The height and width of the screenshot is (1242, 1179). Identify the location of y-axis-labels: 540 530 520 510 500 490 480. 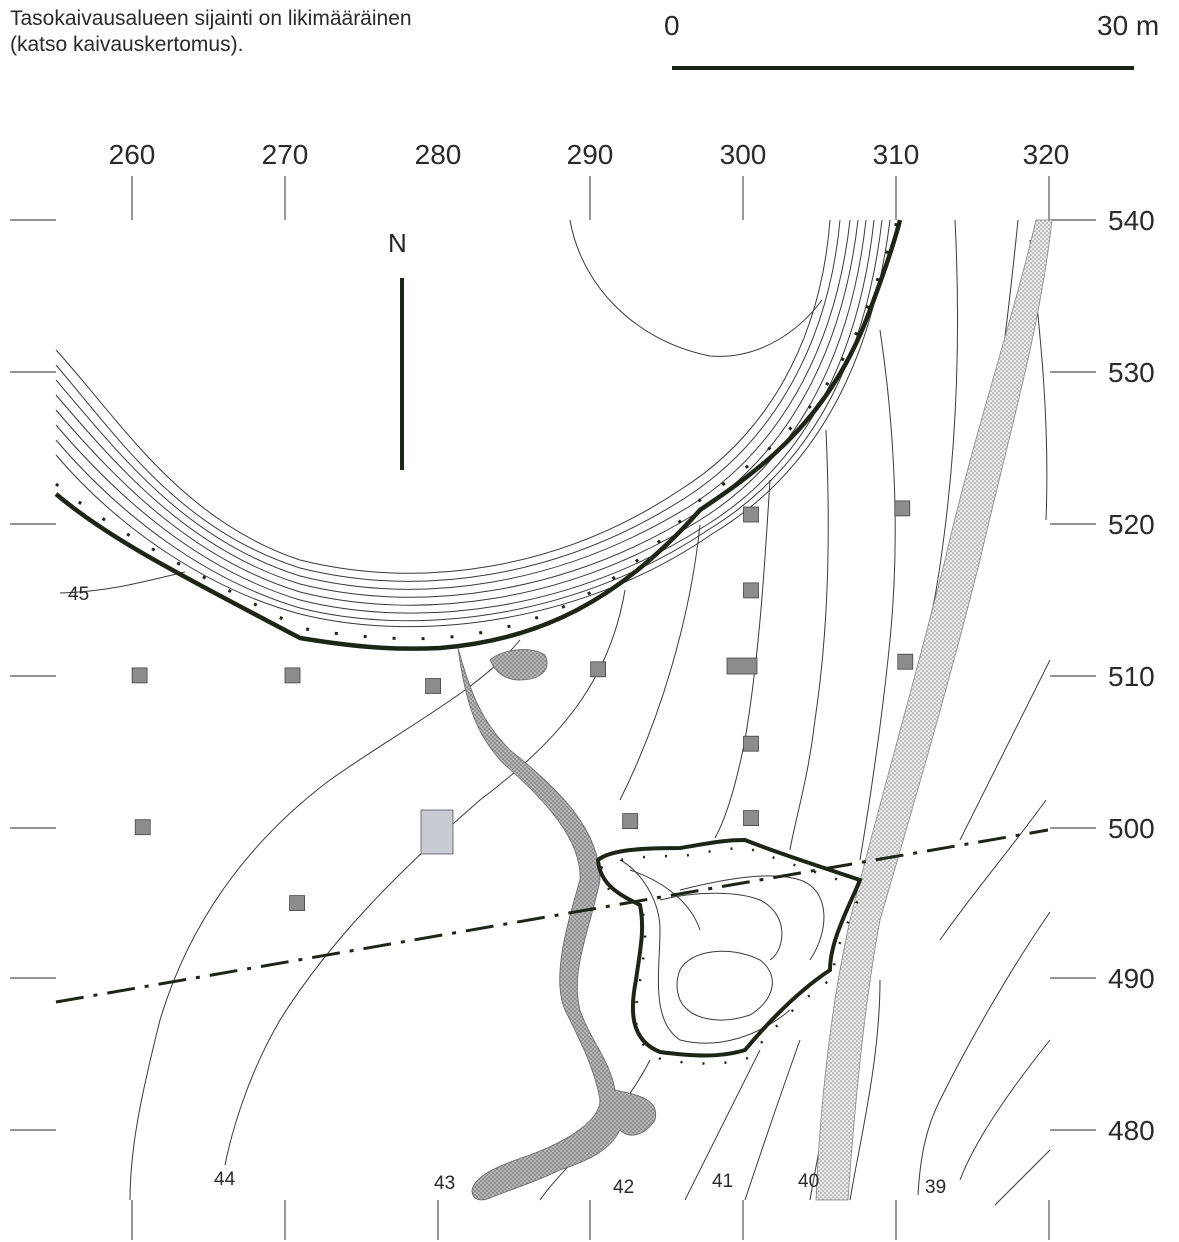
(1131, 675).